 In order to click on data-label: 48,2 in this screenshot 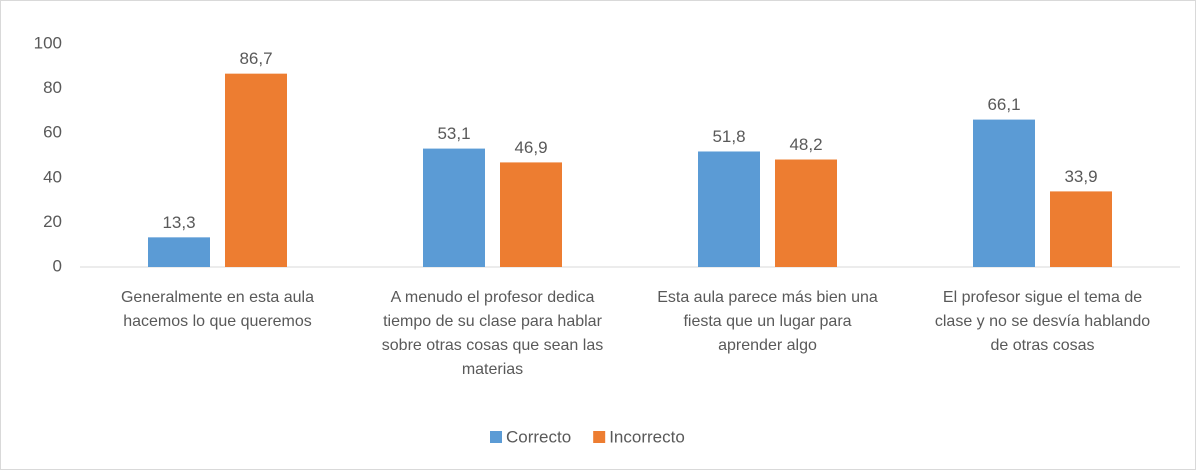, I will do `click(805, 144)`.